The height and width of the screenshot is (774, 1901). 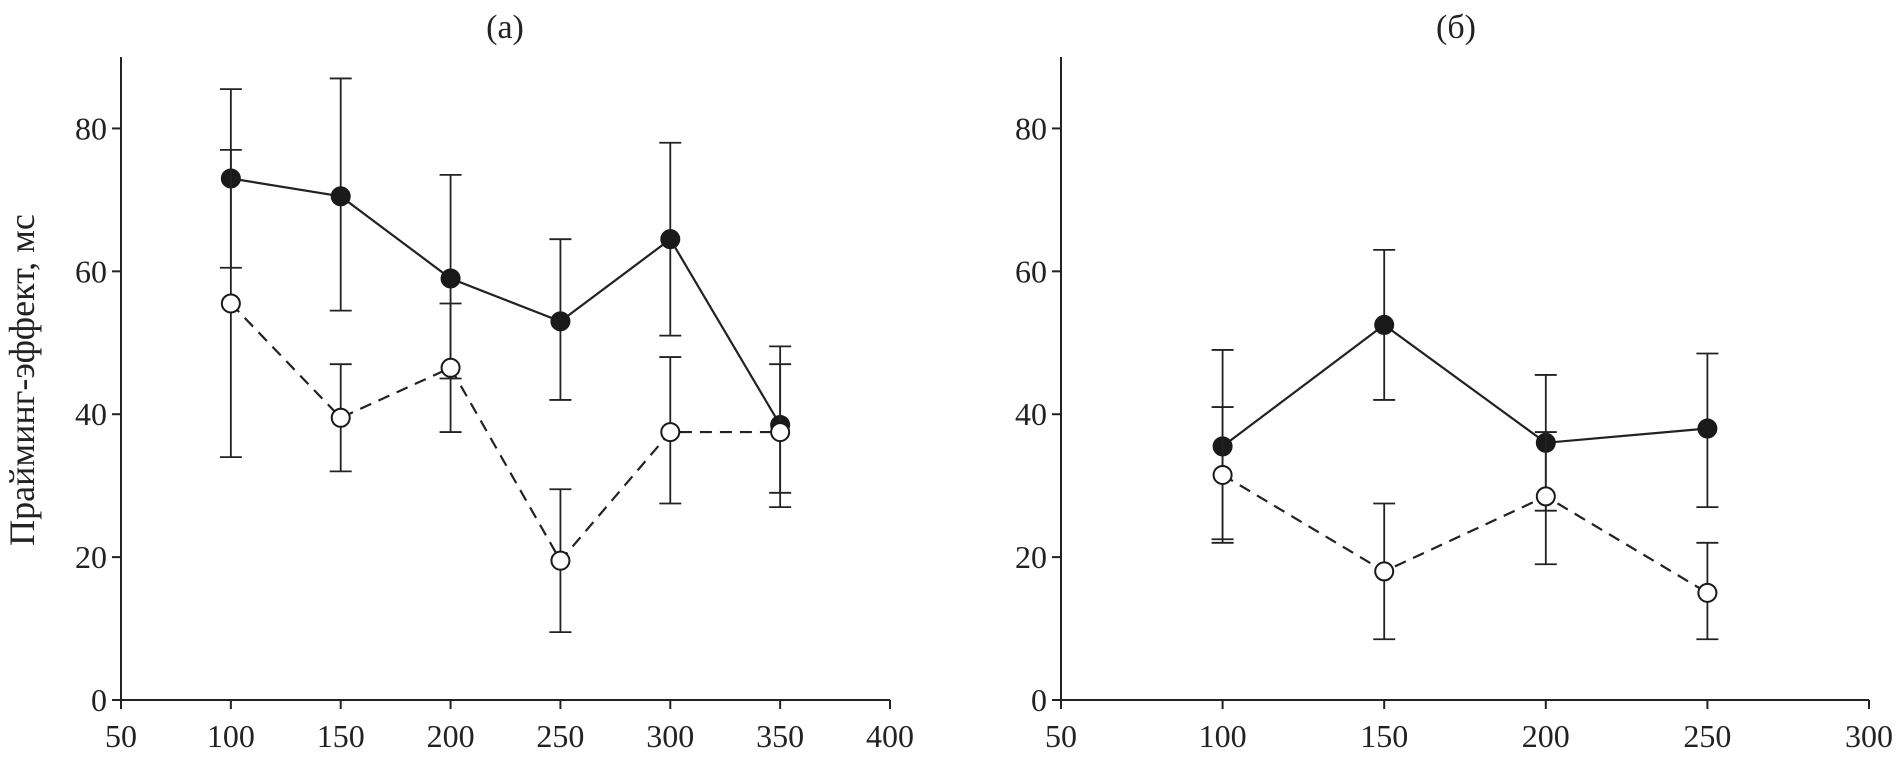 What do you see at coordinates (890, 736) in the screenshot?
I see `x-tick-label: 400` at bounding box center [890, 736].